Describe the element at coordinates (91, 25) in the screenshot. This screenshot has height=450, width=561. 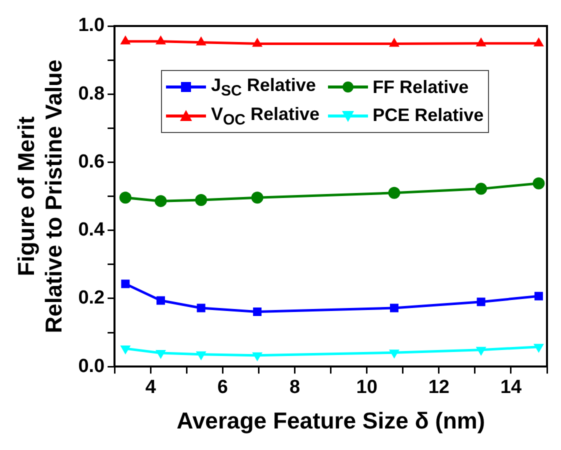
I see `y-tick-label: 1.0` at that location.